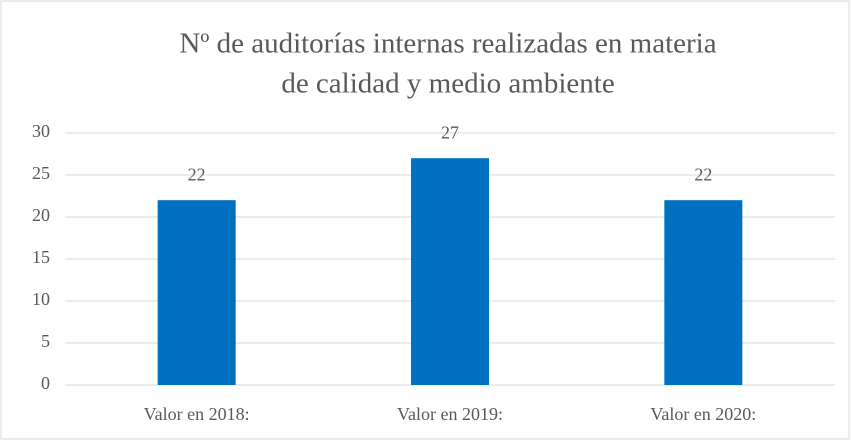  Describe the element at coordinates (45, 383) in the screenshot. I see `y-tick-label: 0` at that location.